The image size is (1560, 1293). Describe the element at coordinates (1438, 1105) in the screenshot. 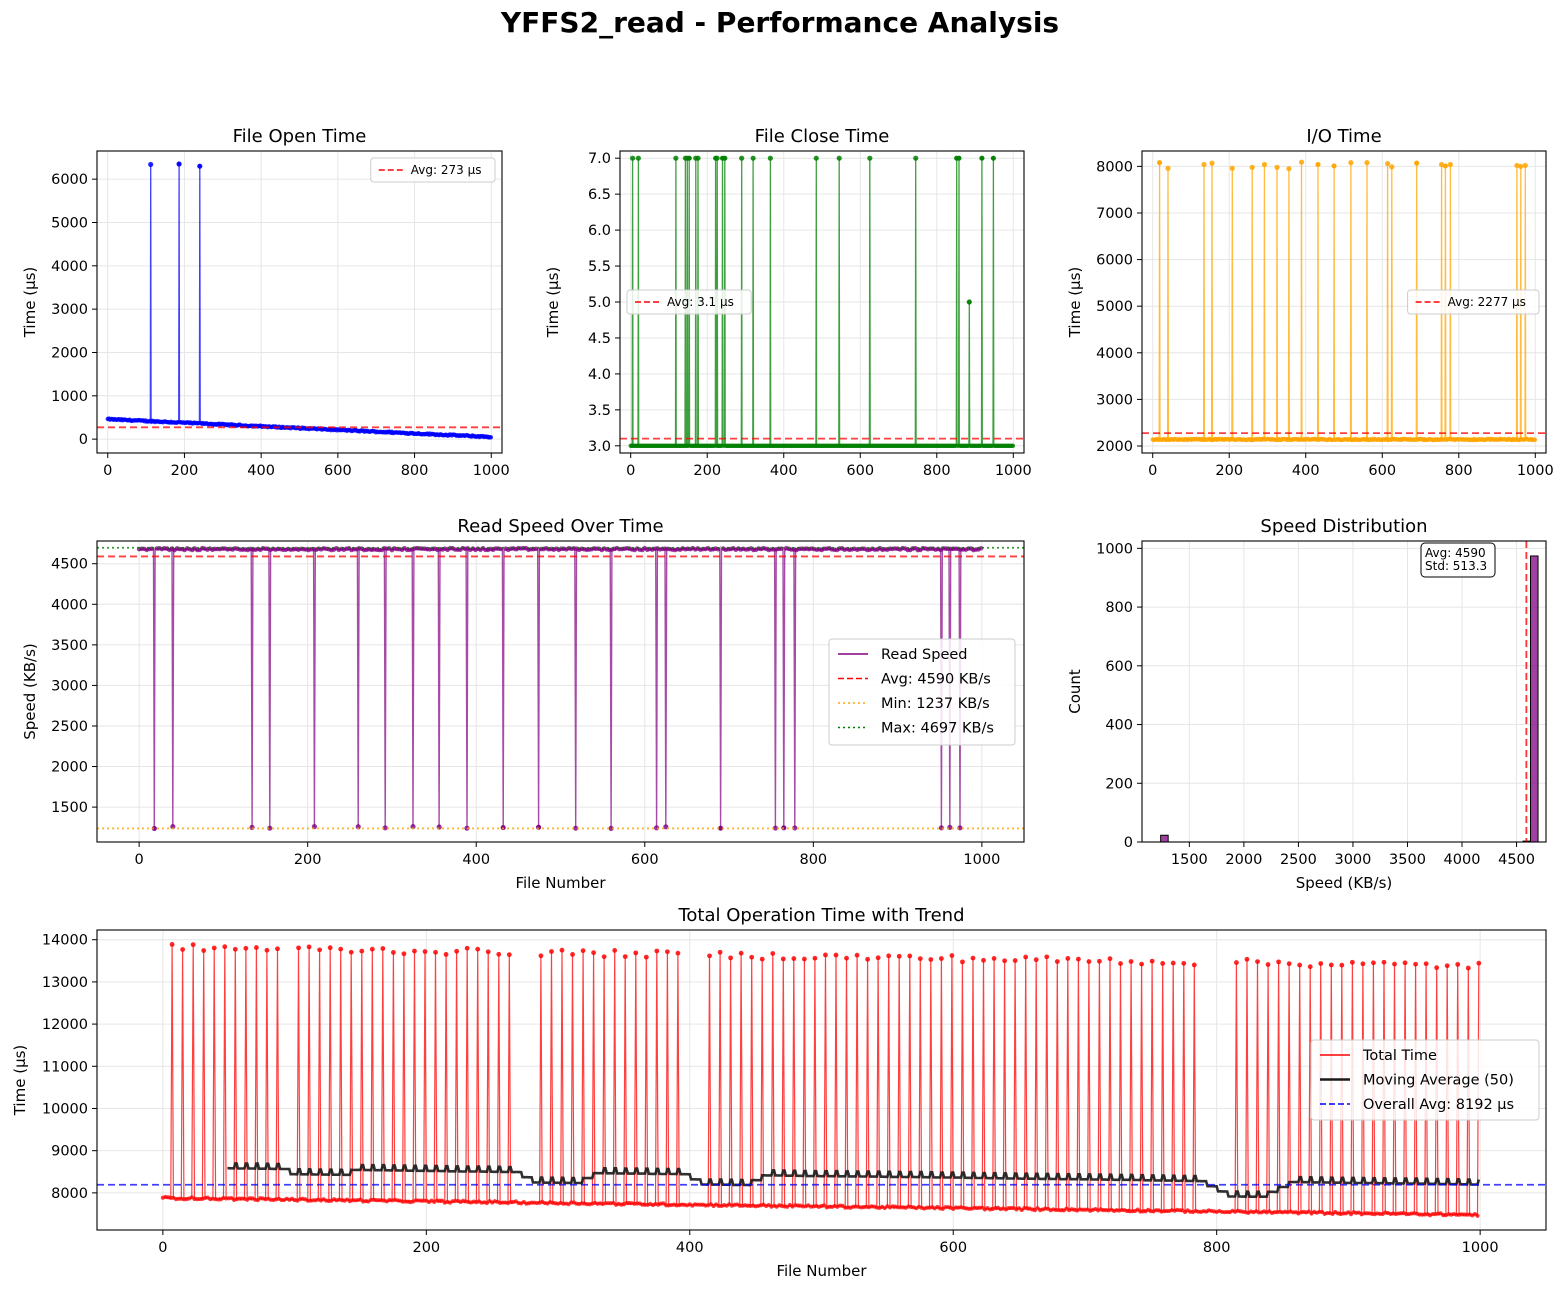

I see `legend-label: Overall Avg: 8192 μs` at that location.